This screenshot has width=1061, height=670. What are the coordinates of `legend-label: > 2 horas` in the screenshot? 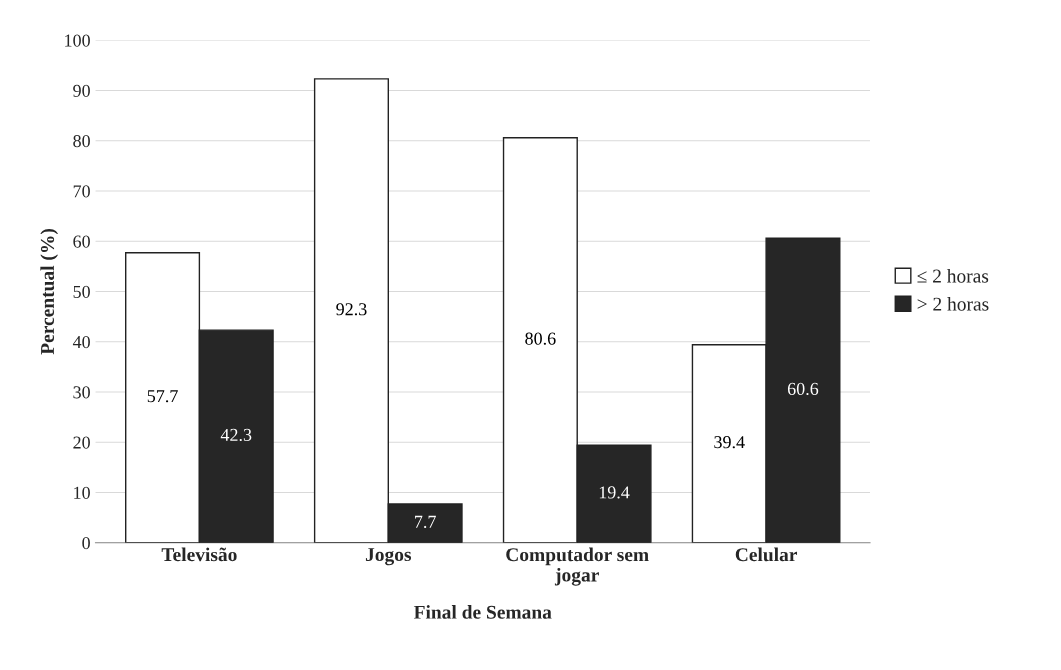 It's located at (953, 304).